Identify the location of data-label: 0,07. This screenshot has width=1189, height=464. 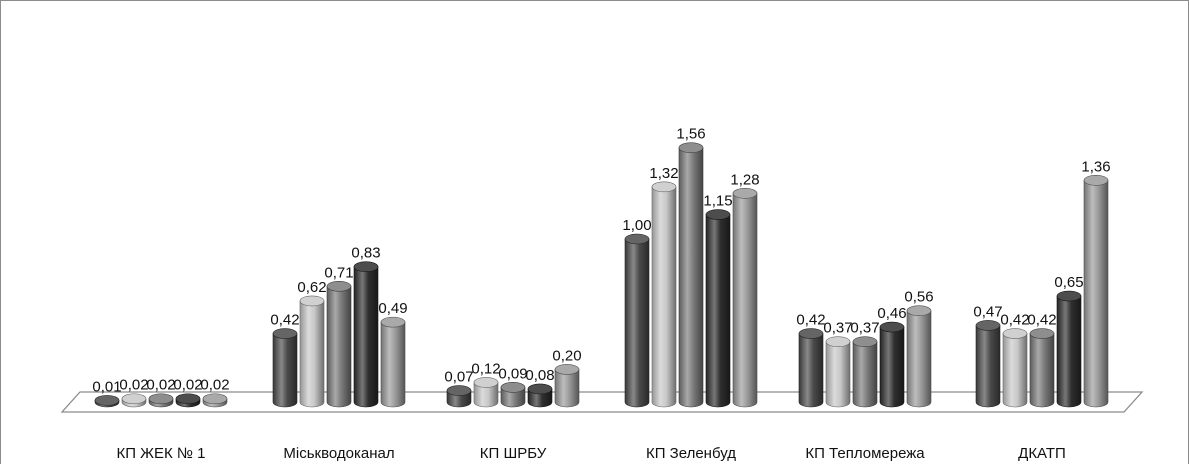
(458, 377).